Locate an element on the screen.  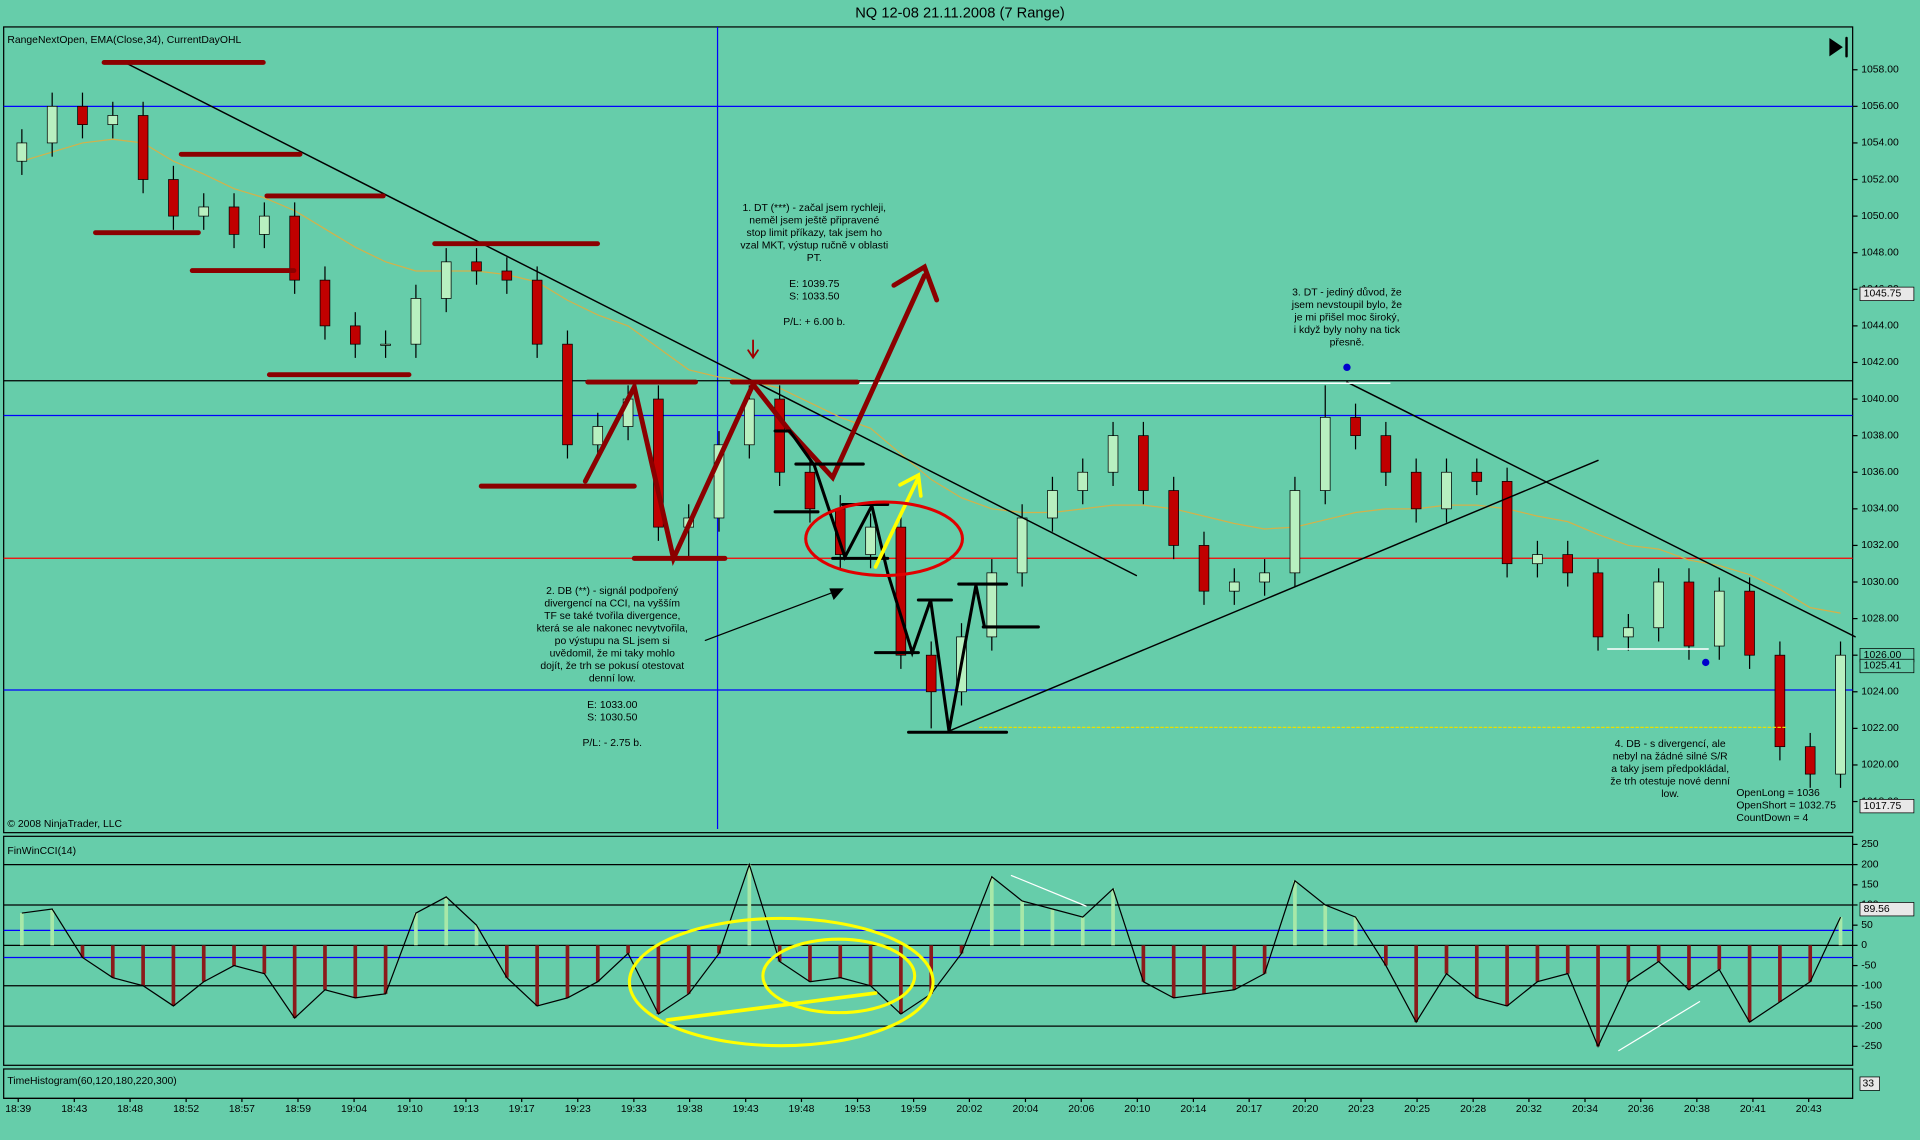
x-tick-label: 20:04 is located at coordinates (1025, 1109).